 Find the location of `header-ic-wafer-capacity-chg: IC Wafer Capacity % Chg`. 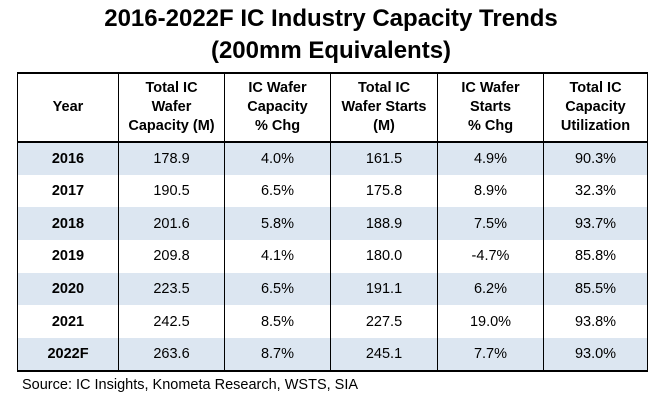

header-ic-wafer-capacity-chg: IC Wafer Capacity % Chg is located at coordinates (277, 107).